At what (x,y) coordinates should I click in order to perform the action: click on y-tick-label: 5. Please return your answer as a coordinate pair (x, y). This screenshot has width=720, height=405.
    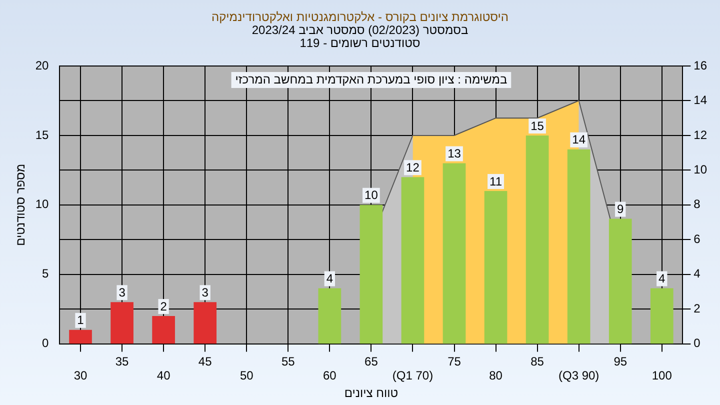
    Looking at the image, I should click on (46, 273).